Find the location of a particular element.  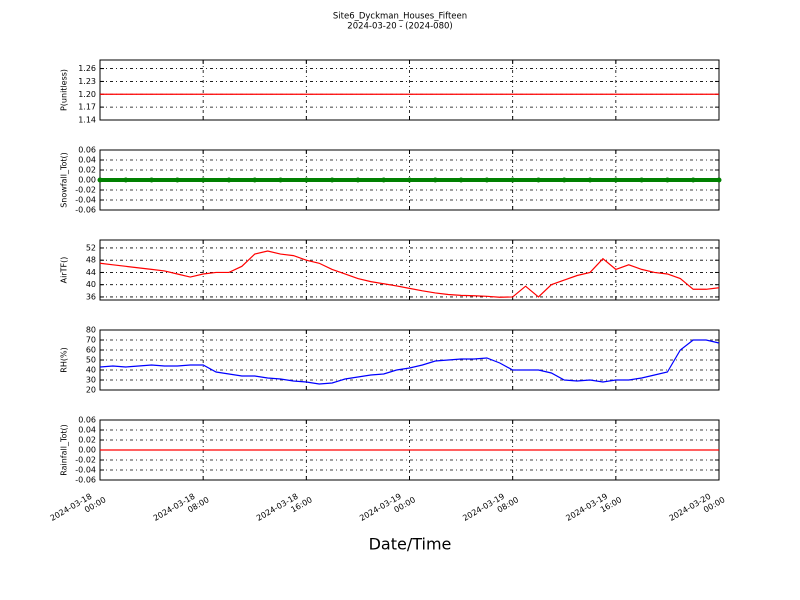

x-tick-label: 2024-03-19 16:00 is located at coordinates (593, 508).